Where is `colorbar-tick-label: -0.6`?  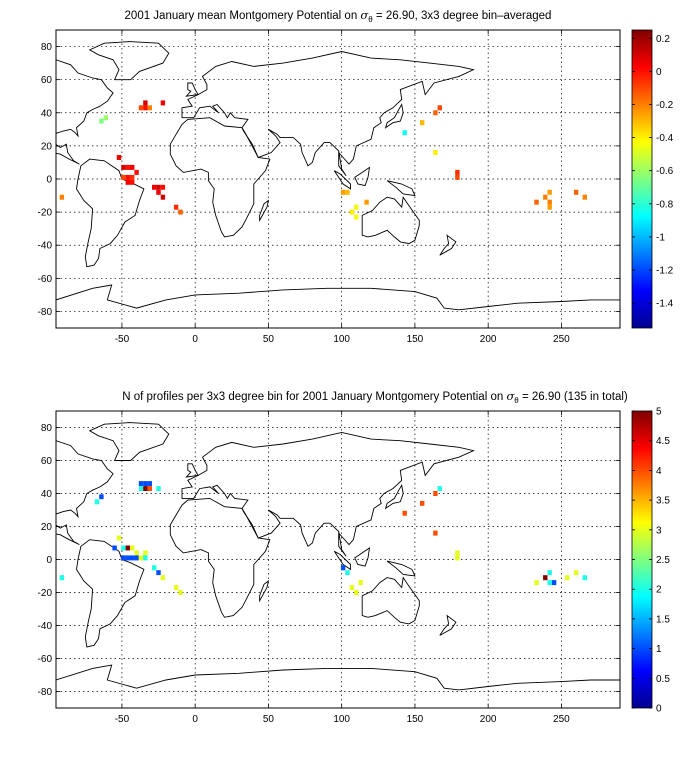
colorbar-tick-label: -0.6 is located at coordinates (665, 171).